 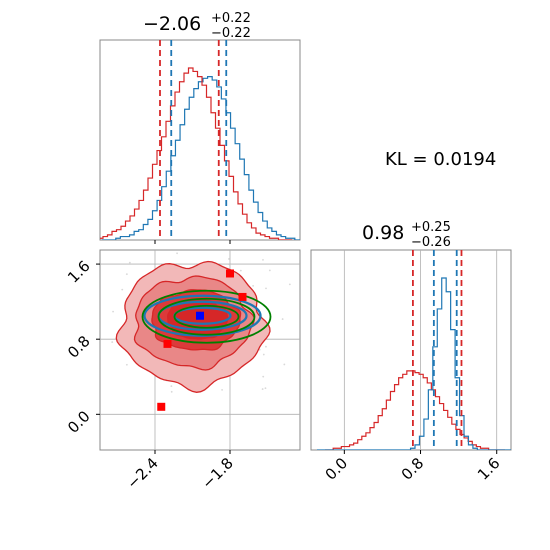 What do you see at coordinates (231, 18) in the screenshot?
I see `param1-title-plus: +0.22` at bounding box center [231, 18].